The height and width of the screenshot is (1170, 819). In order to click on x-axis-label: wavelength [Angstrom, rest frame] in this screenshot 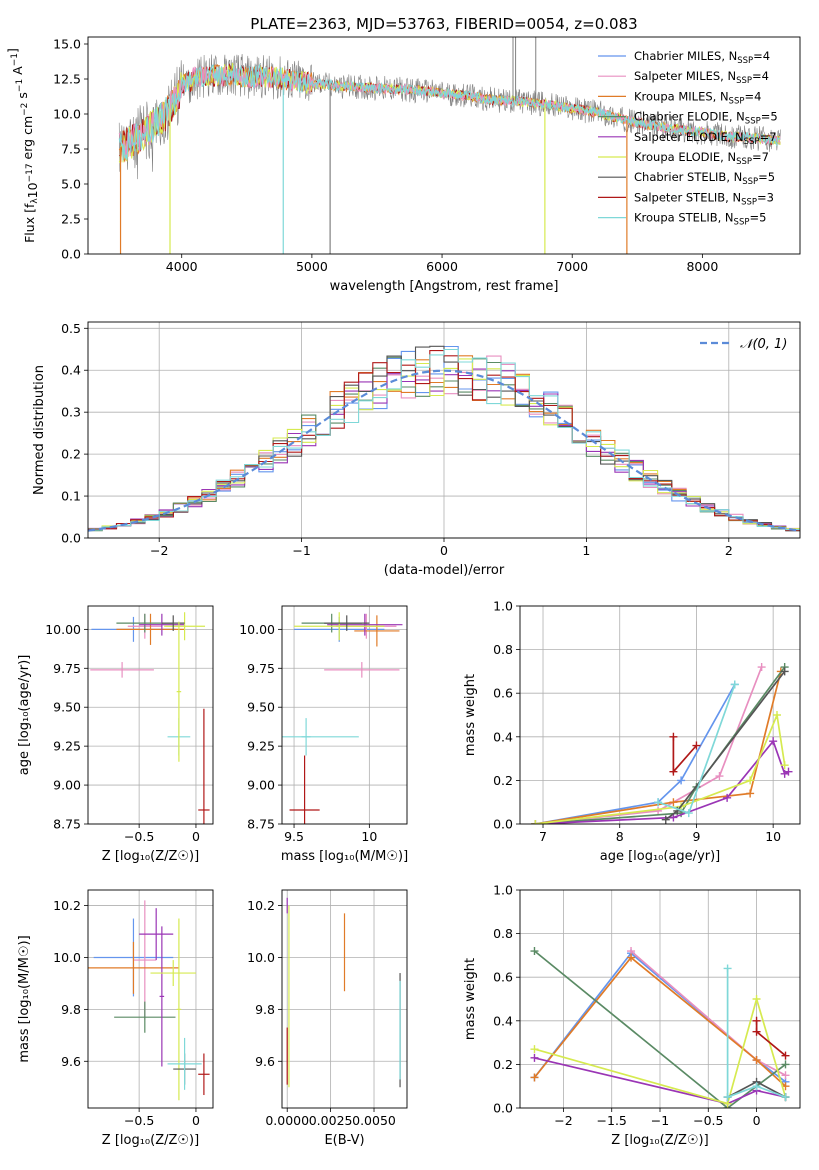, I will do `click(444, 286)`.